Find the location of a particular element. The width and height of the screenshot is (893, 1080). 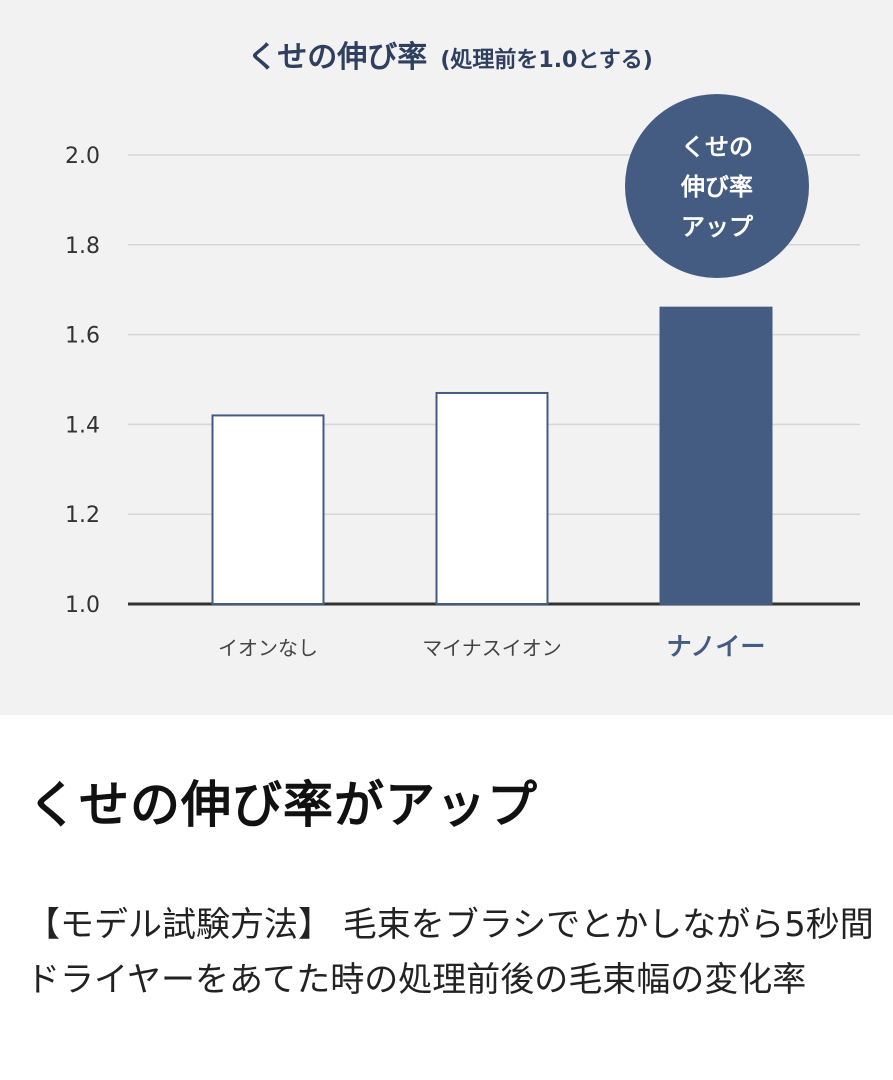

chart-title: くせの伸び率 is located at coordinates (337, 57).